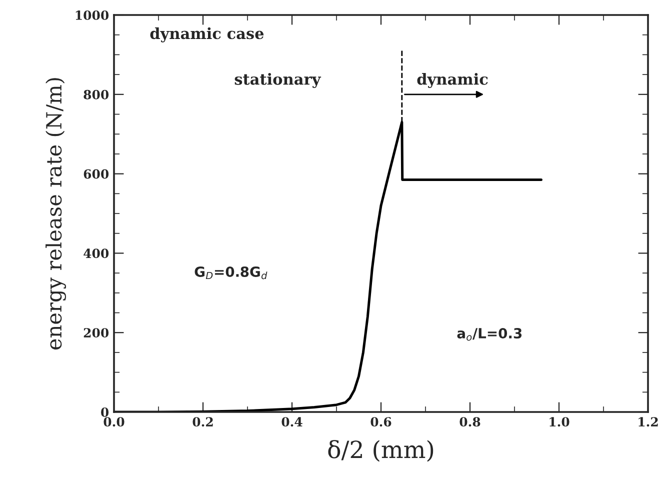 The width and height of the screenshot is (664, 489). What do you see at coordinates (56, 214) in the screenshot?
I see `y-axis-title: energy release rate (N/m)` at bounding box center [56, 214].